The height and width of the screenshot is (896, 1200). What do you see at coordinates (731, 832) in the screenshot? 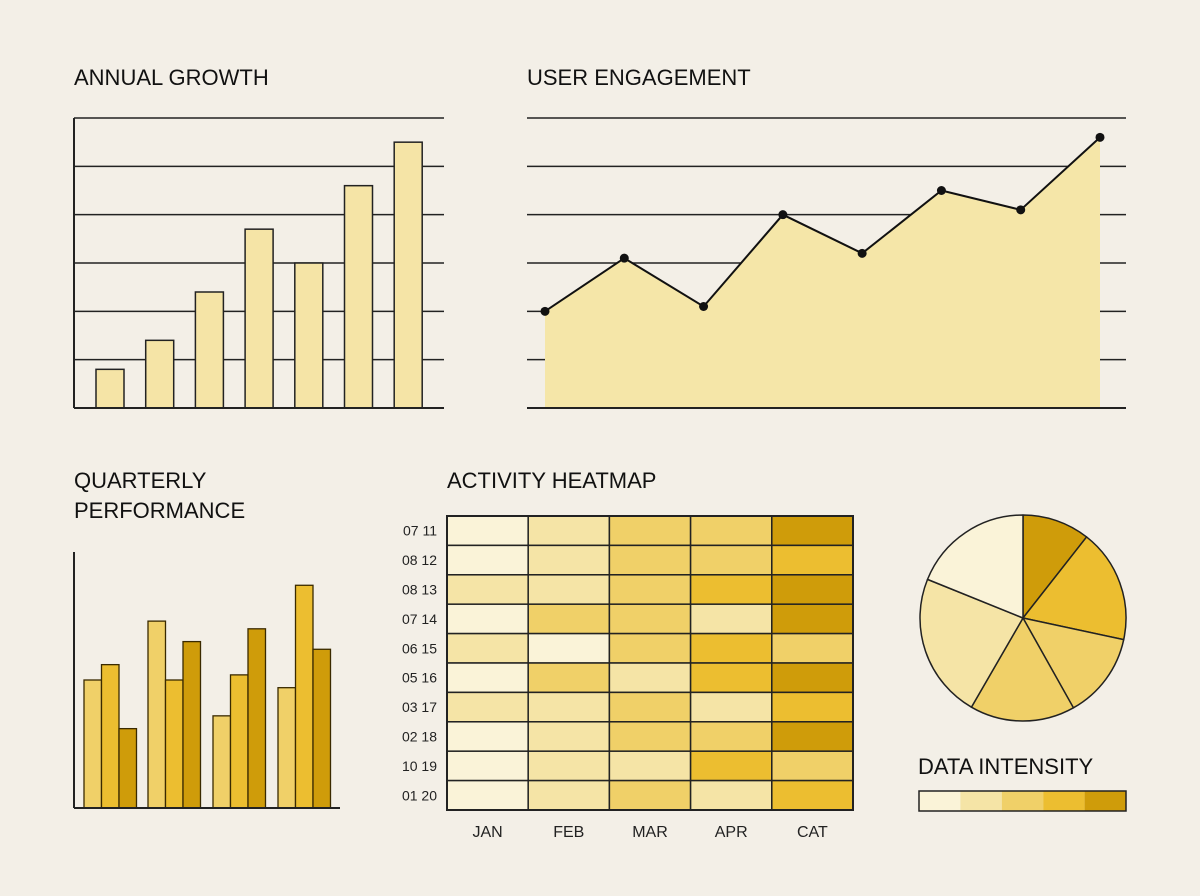
I see `column-label: APR` at bounding box center [731, 832].